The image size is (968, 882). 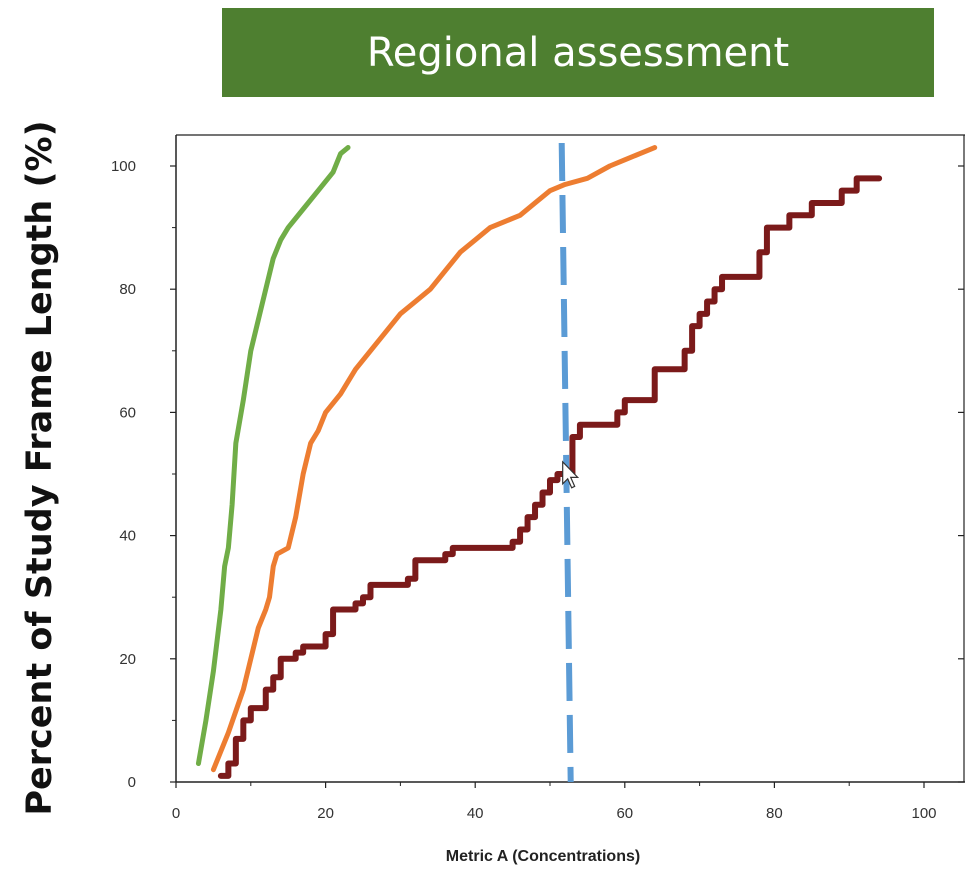 I want to click on y-axis-label: Percent of Study Frame Length (%), so click(x=40, y=468).